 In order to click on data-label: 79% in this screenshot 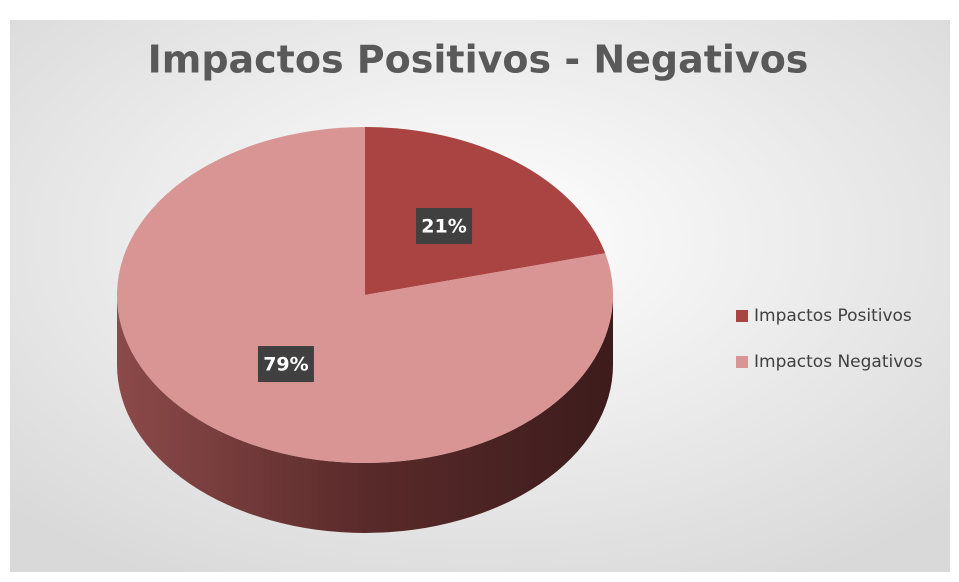, I will do `click(285, 365)`.